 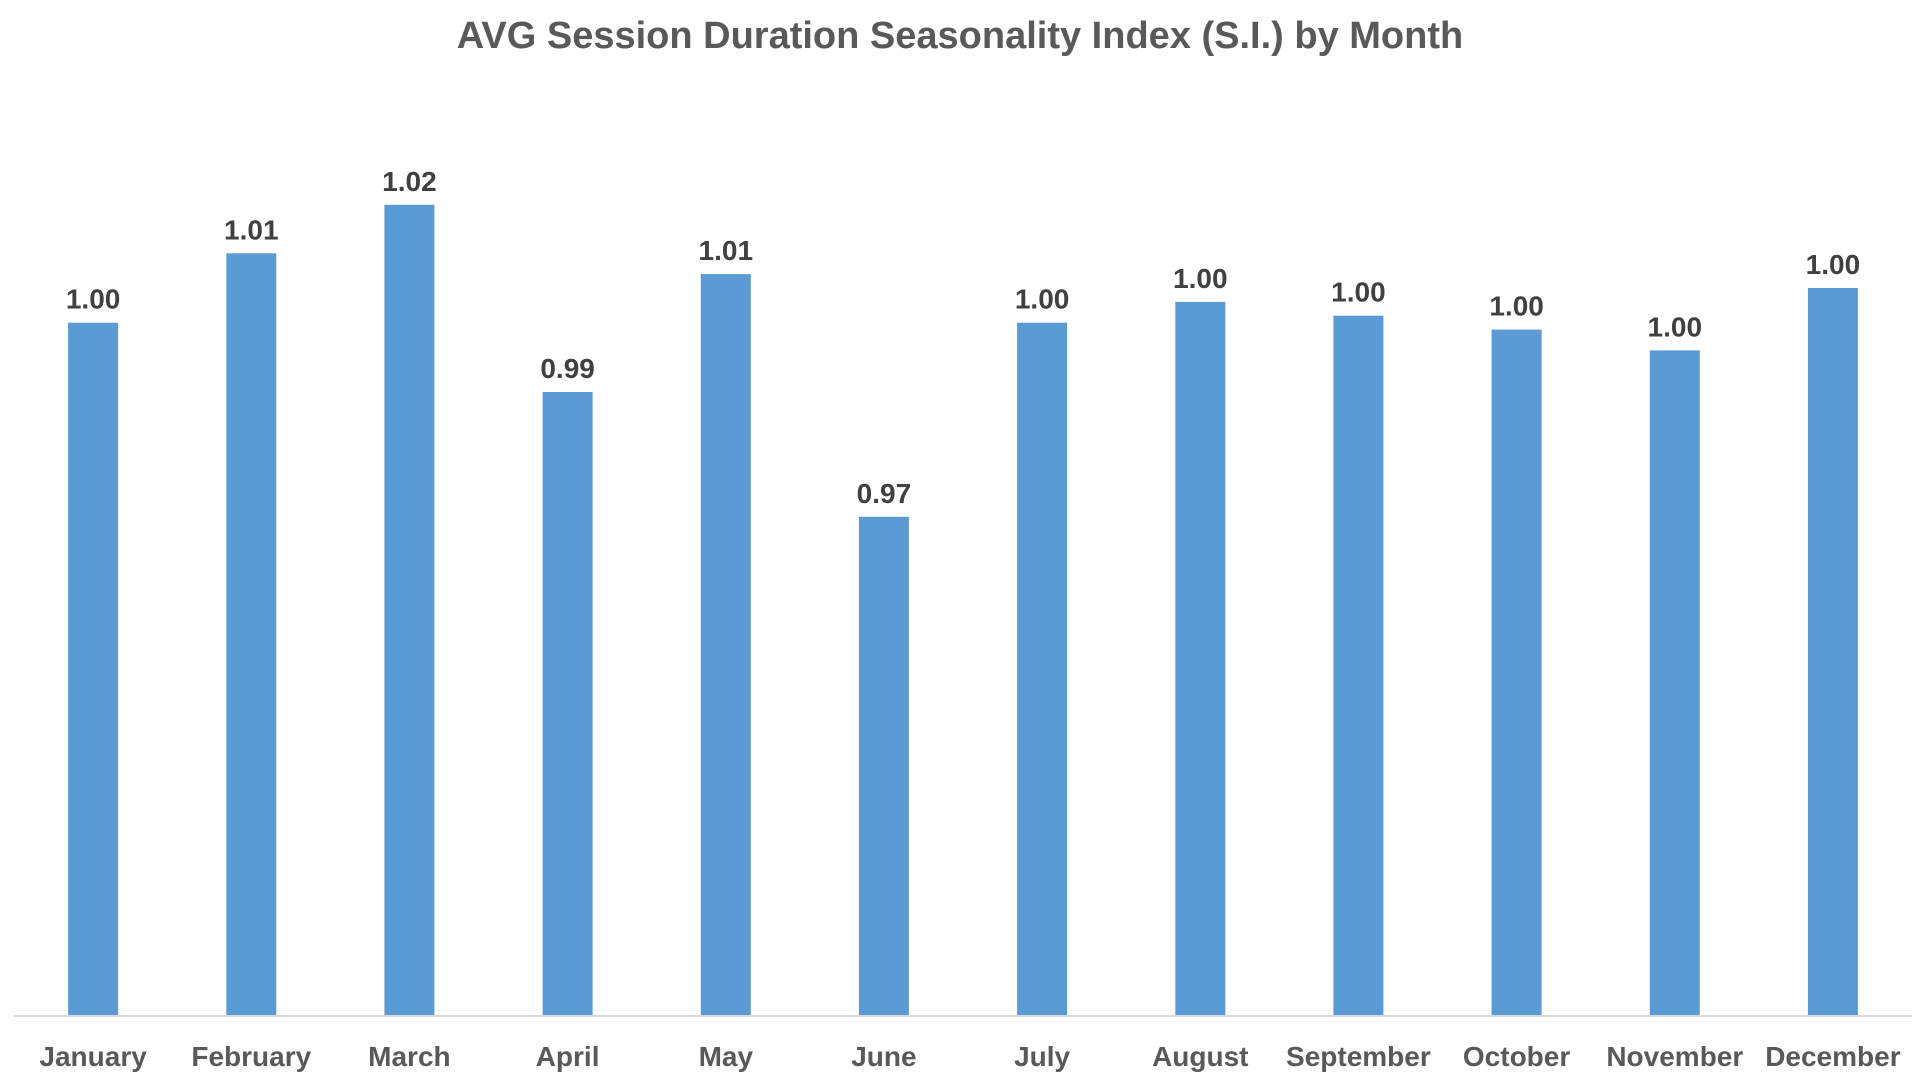 What do you see at coordinates (567, 368) in the screenshot?
I see `data-label-april: 0.99` at bounding box center [567, 368].